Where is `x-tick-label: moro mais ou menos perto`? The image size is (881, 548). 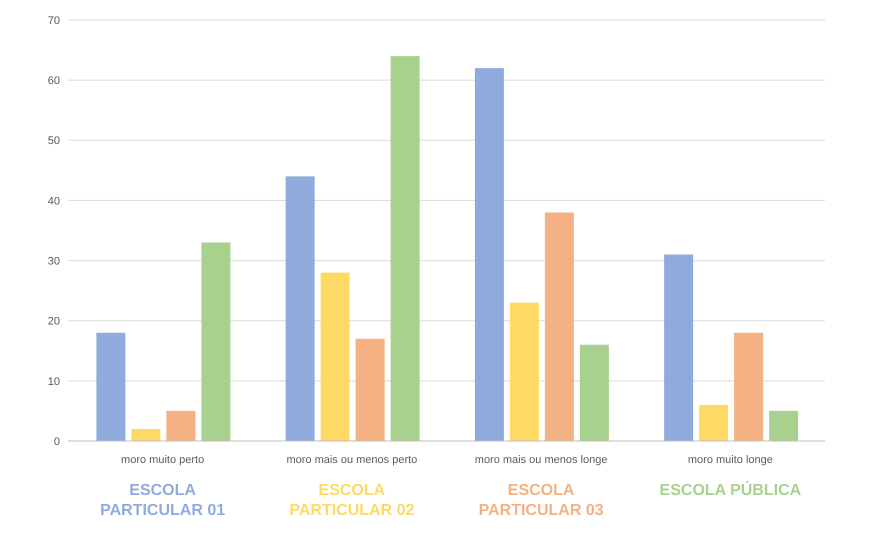 x-tick-label: moro mais ou menos perto is located at coordinates (352, 460).